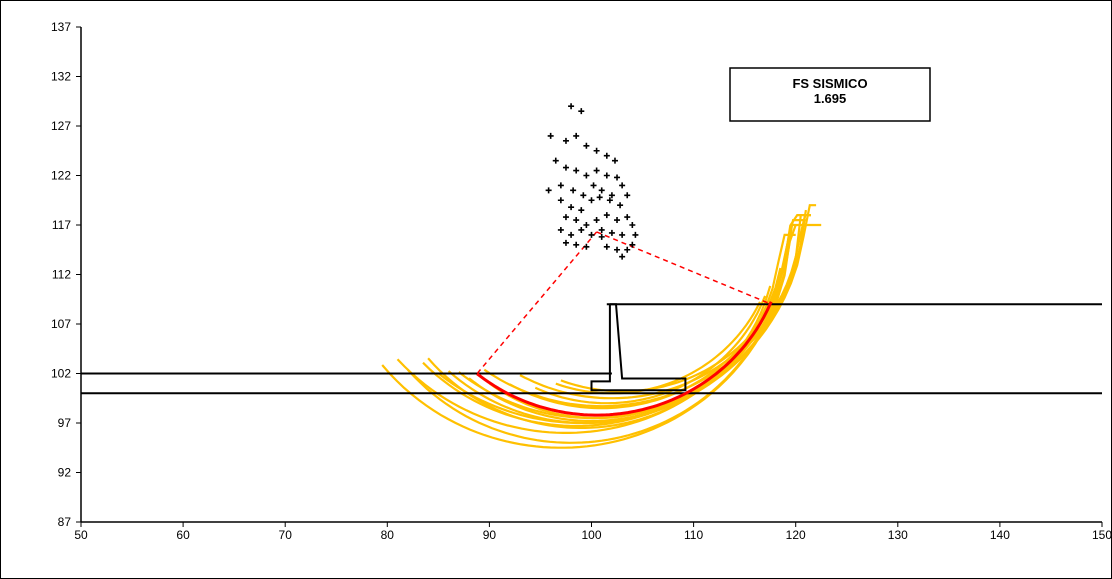 This screenshot has height=579, width=1112. Describe the element at coordinates (61, 225) in the screenshot. I see `y-tick-label-117: 117` at that location.